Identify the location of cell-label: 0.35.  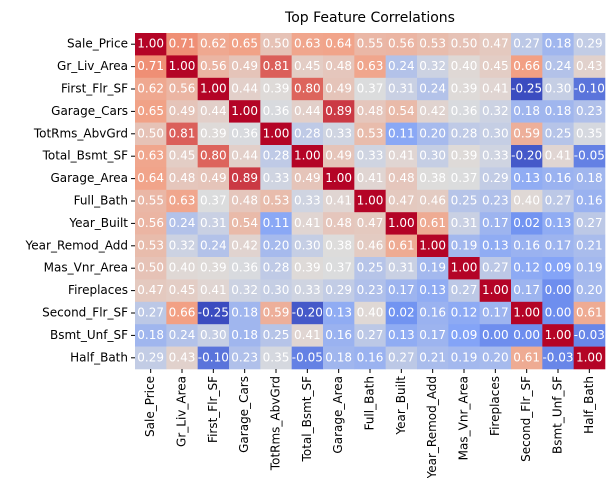
(276, 357).